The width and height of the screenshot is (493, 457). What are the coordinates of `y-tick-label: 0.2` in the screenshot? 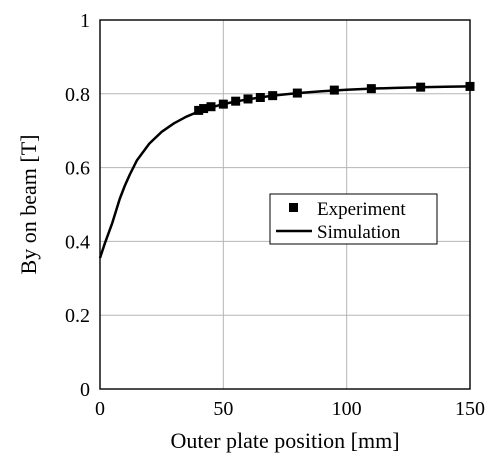 It's located at (77, 316).